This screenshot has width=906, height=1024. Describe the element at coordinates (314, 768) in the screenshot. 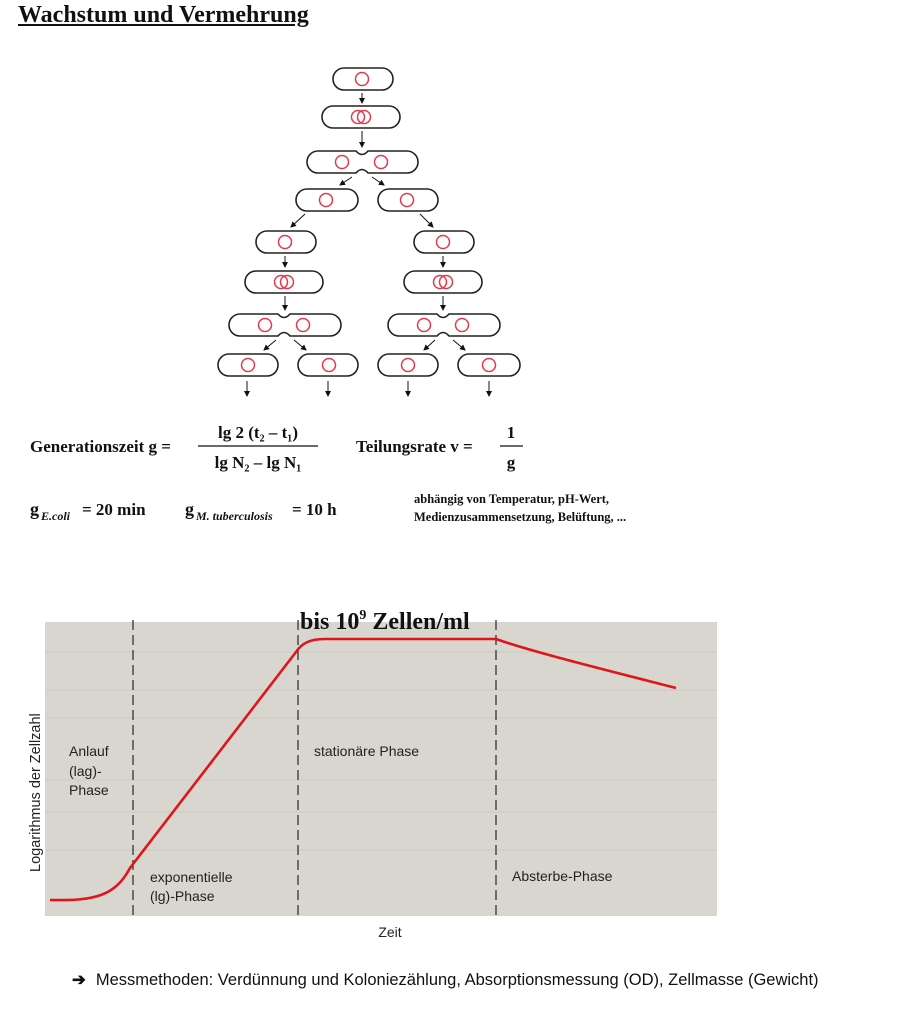

I see `phase-dividers` at that location.